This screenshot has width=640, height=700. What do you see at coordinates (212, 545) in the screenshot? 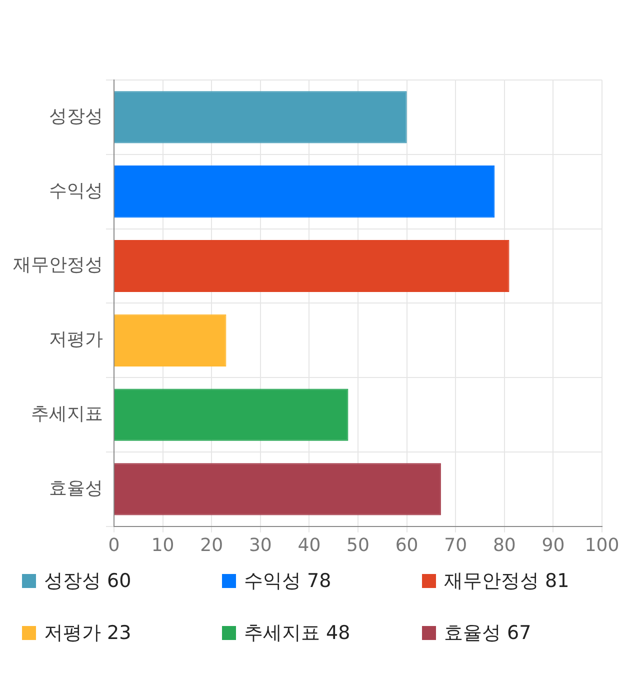
I see `x-tick-label: 20` at bounding box center [212, 545].